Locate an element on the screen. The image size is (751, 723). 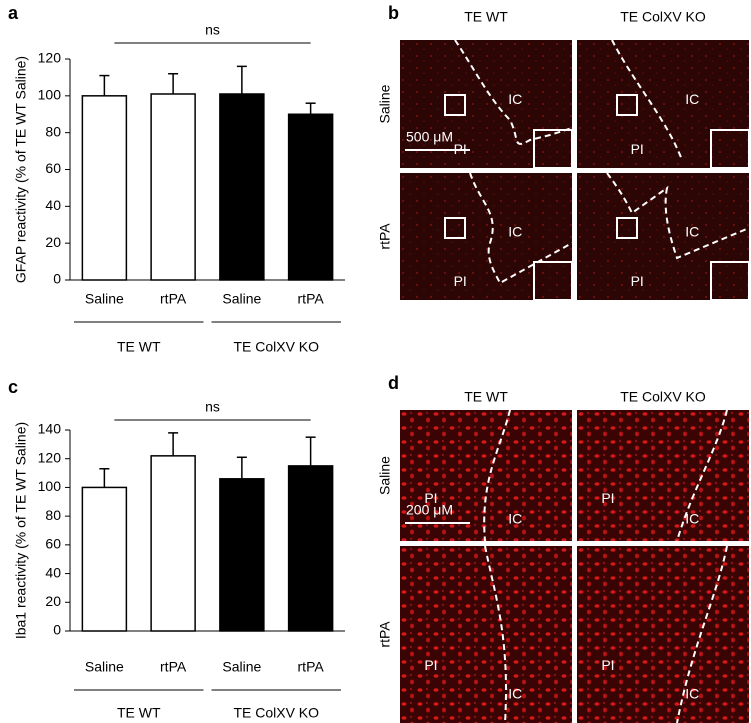
y-tick-label: 40 is located at coordinates (53, 572).